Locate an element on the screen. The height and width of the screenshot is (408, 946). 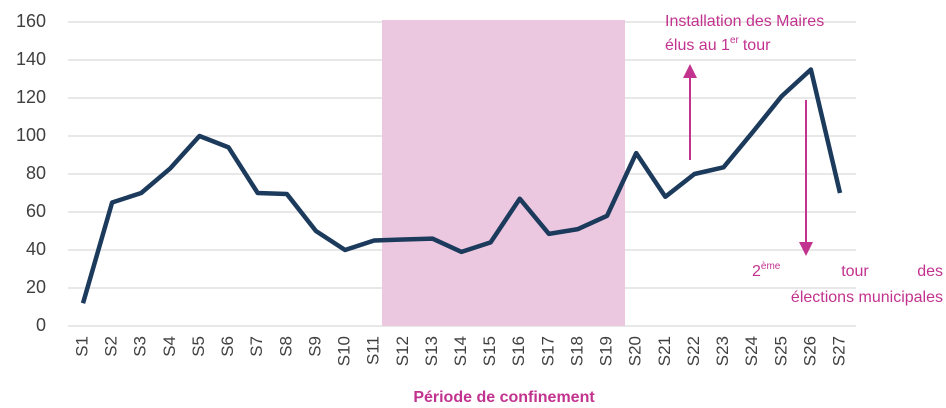
x-tick-label: S4 is located at coordinates (169, 346).